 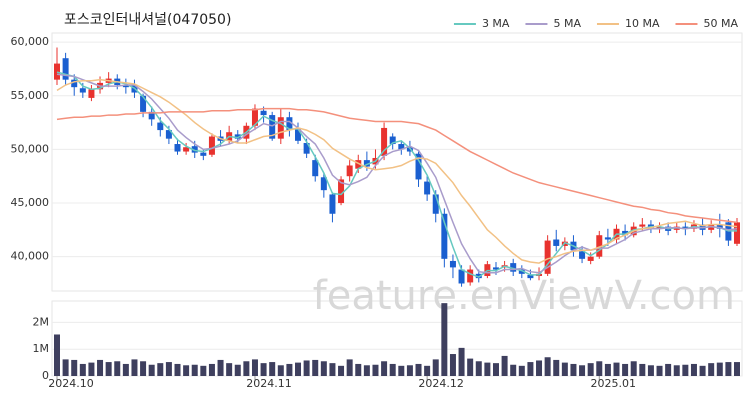 What do you see at coordinates (642, 23) in the screenshot?
I see `legend-label: 10 MA` at bounding box center [642, 23].